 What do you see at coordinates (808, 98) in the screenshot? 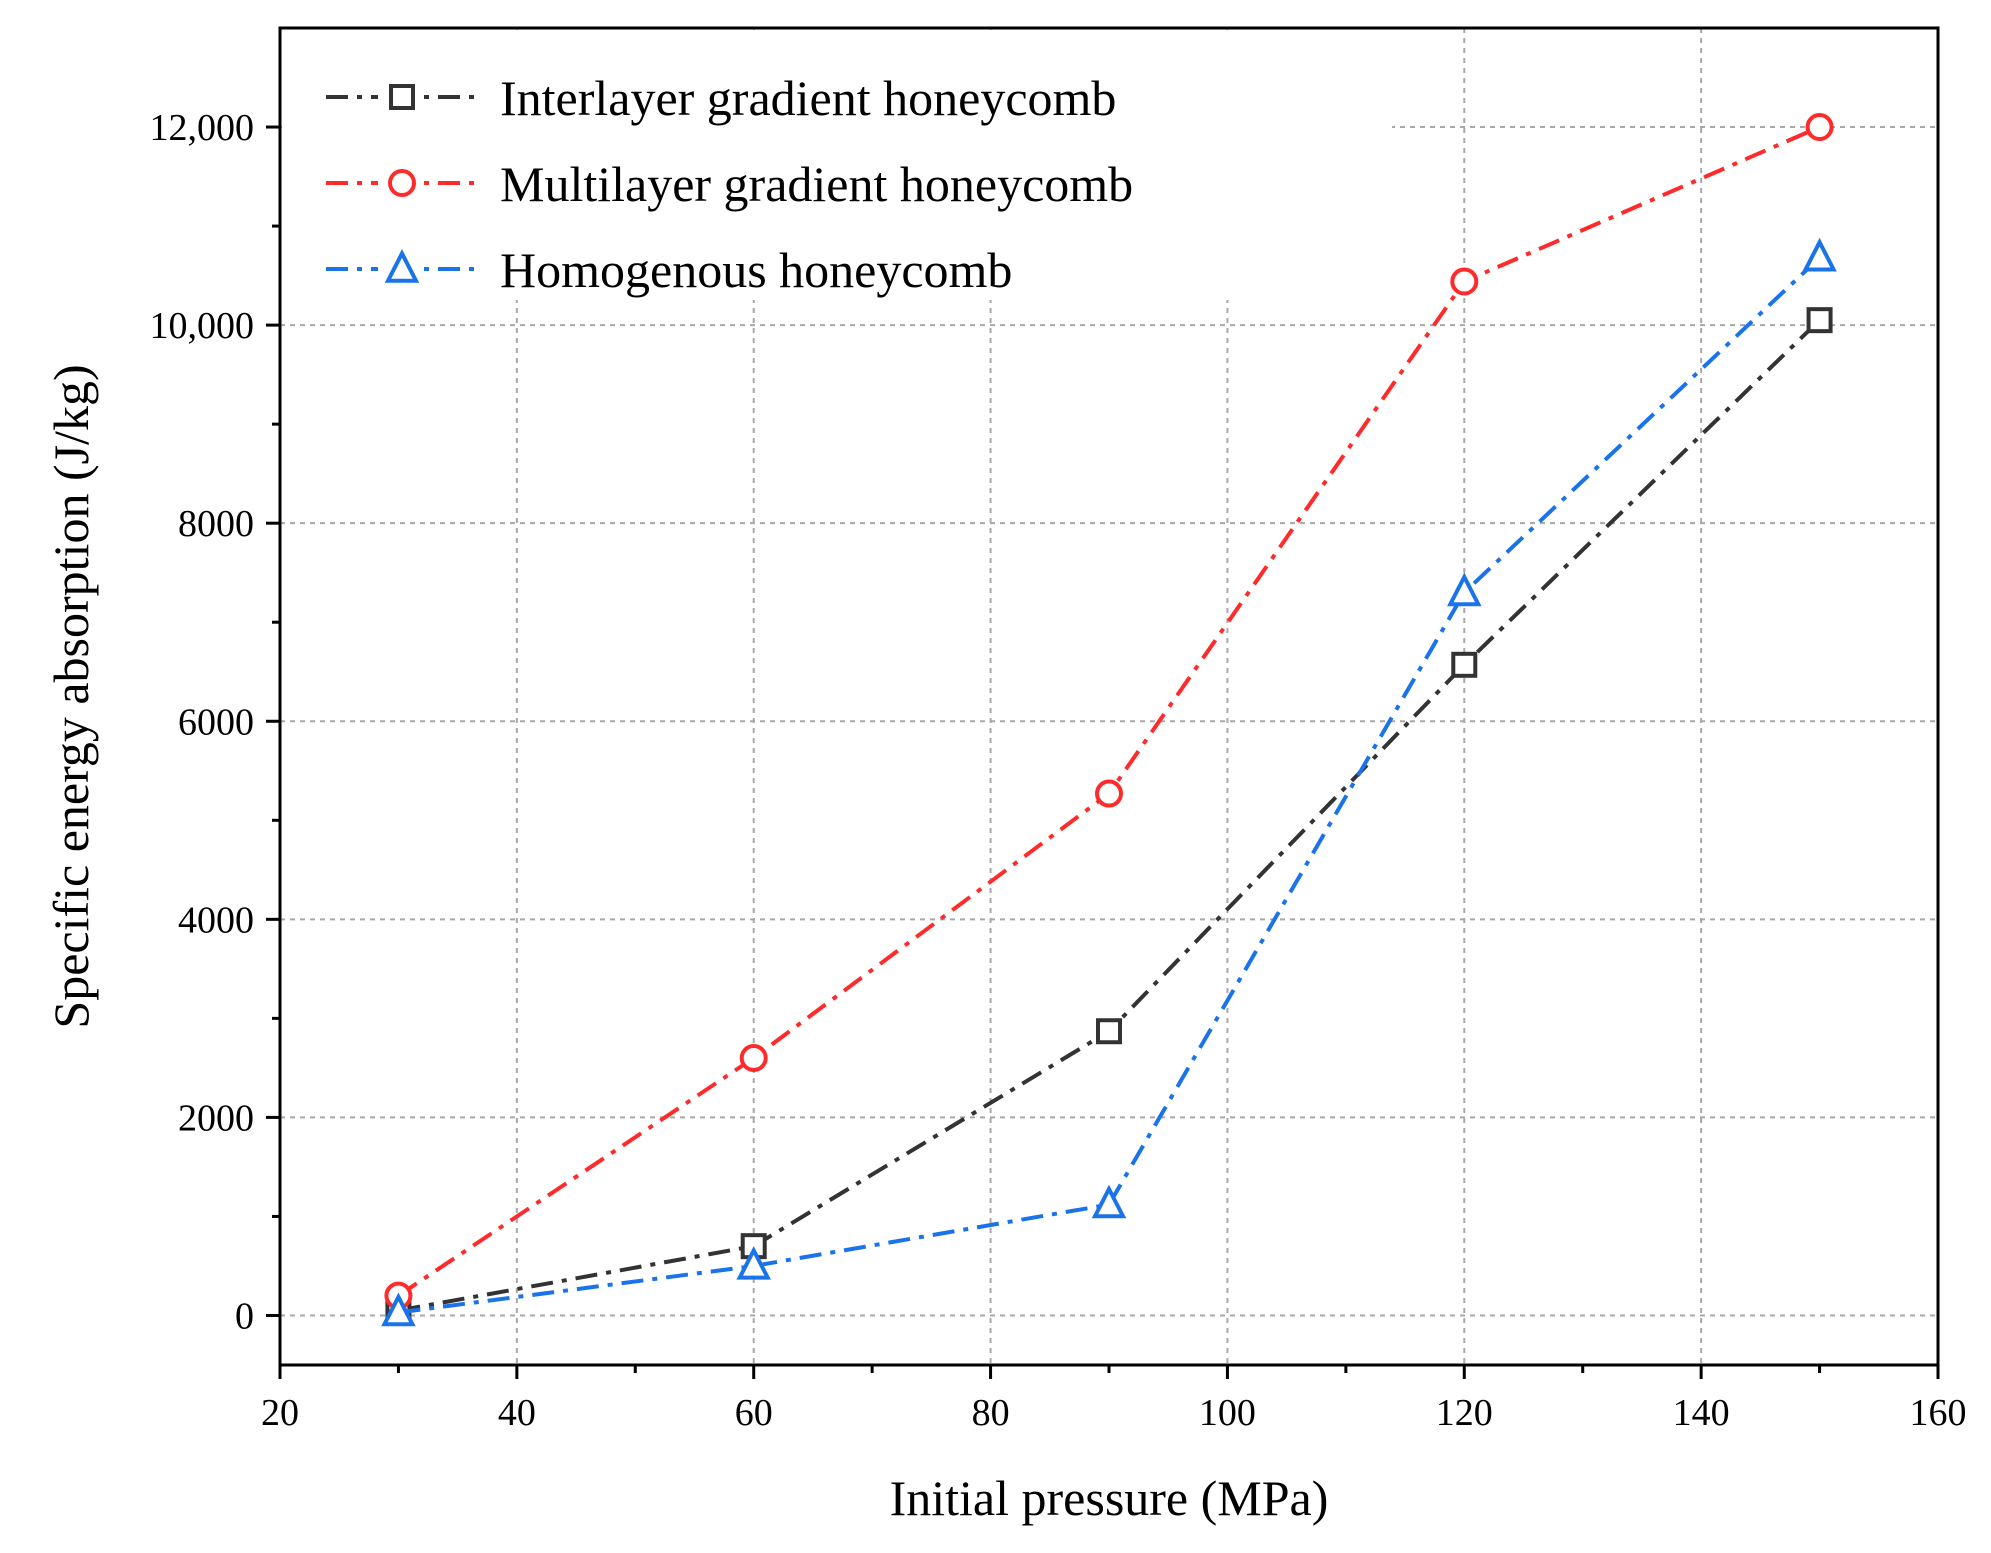
I see `legend-label: Interlayer gradient honeycomb` at bounding box center [808, 98].